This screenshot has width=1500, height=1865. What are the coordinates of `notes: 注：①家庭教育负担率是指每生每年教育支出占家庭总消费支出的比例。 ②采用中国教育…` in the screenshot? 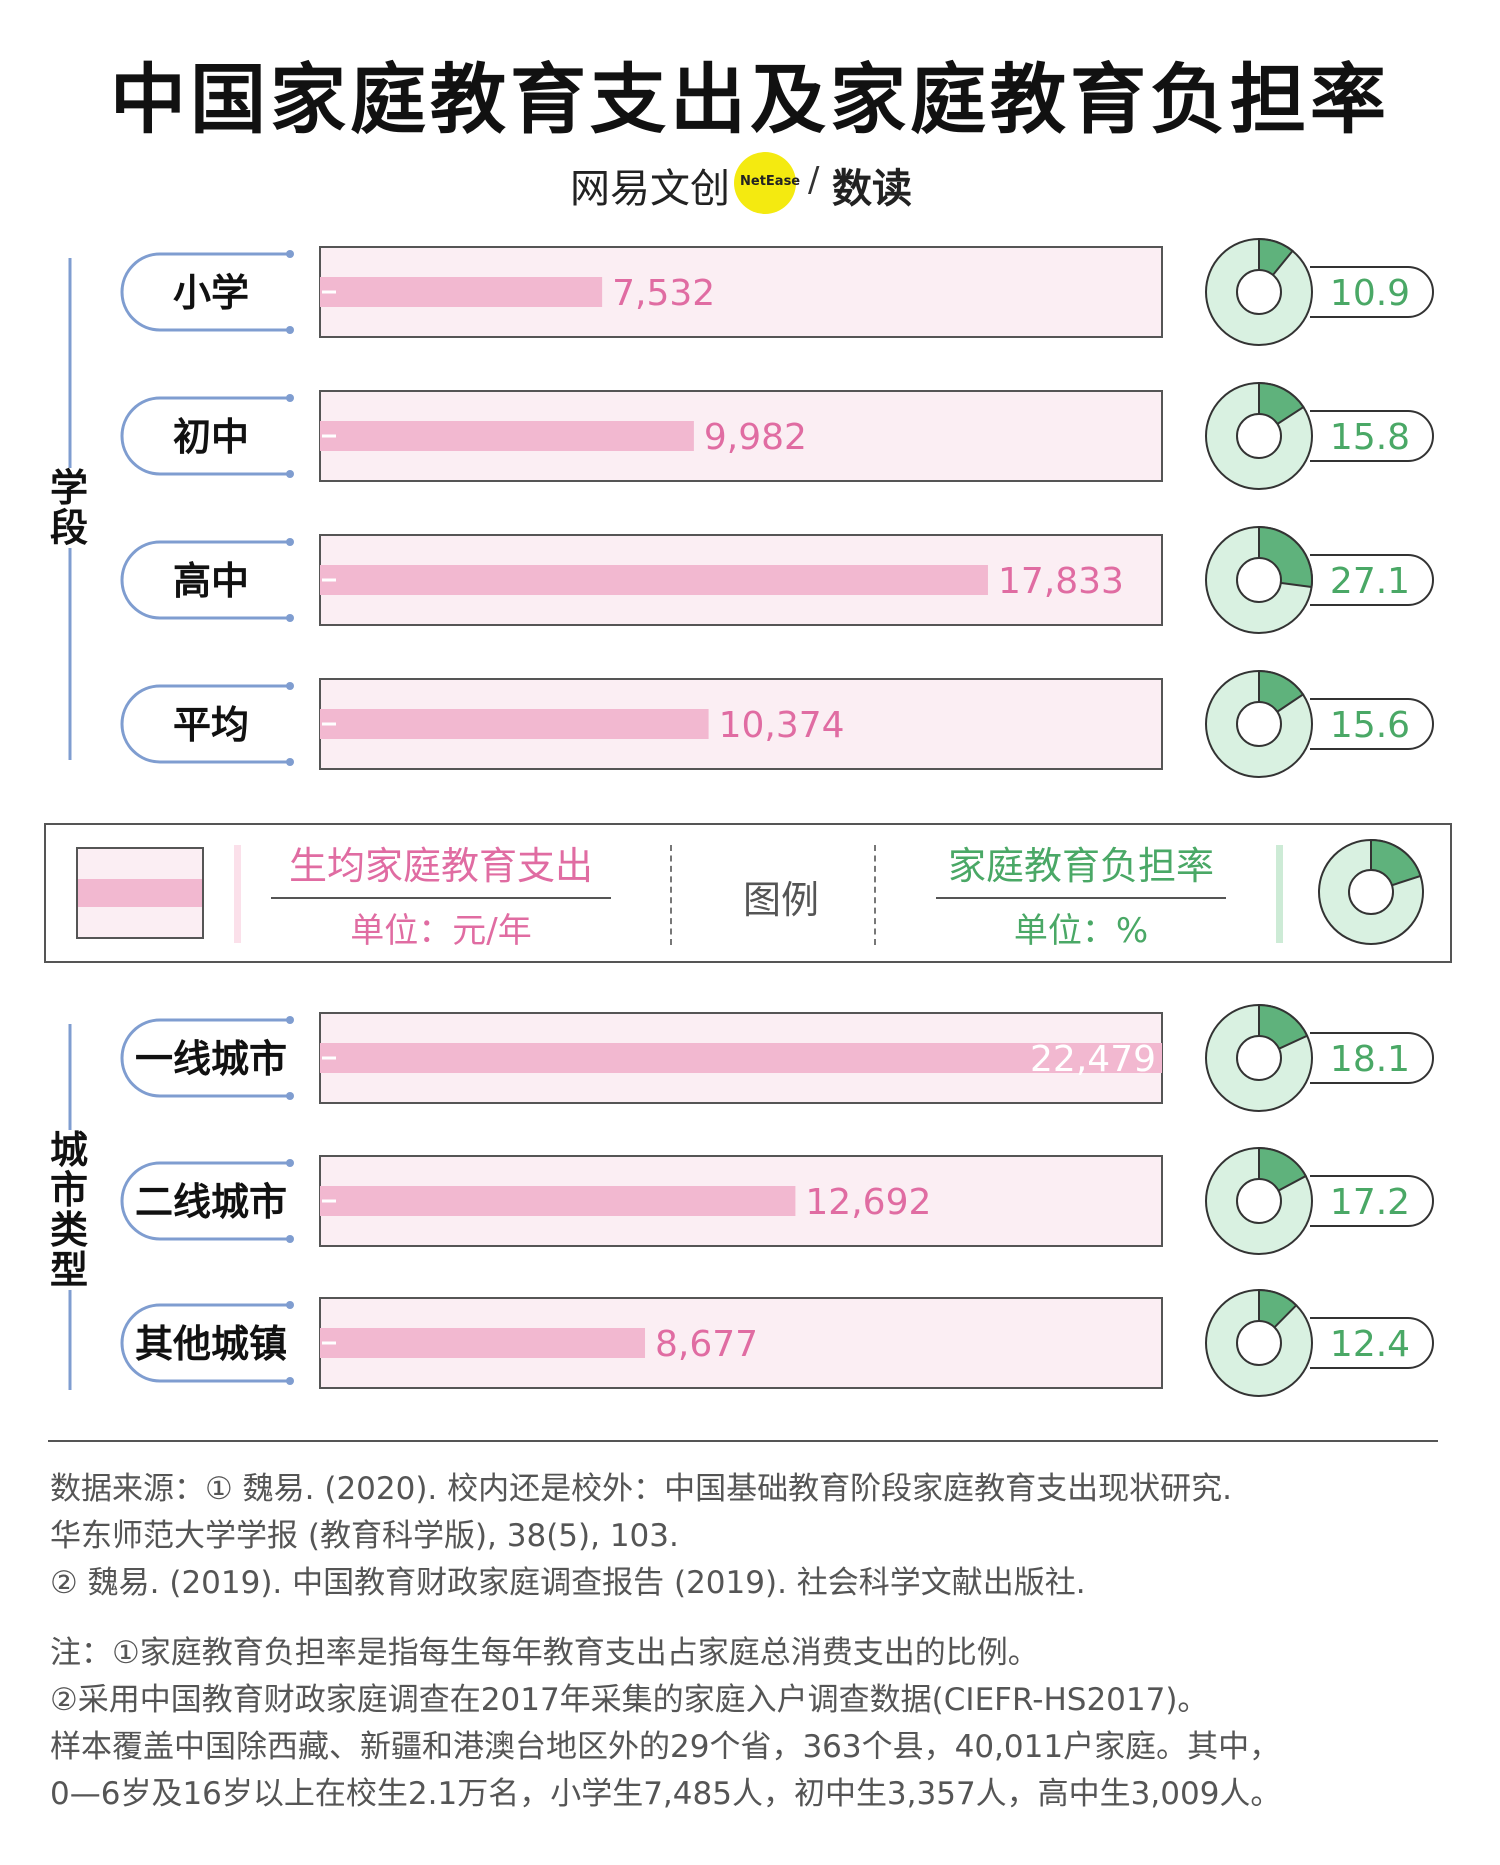 It's located at (760, 1724).